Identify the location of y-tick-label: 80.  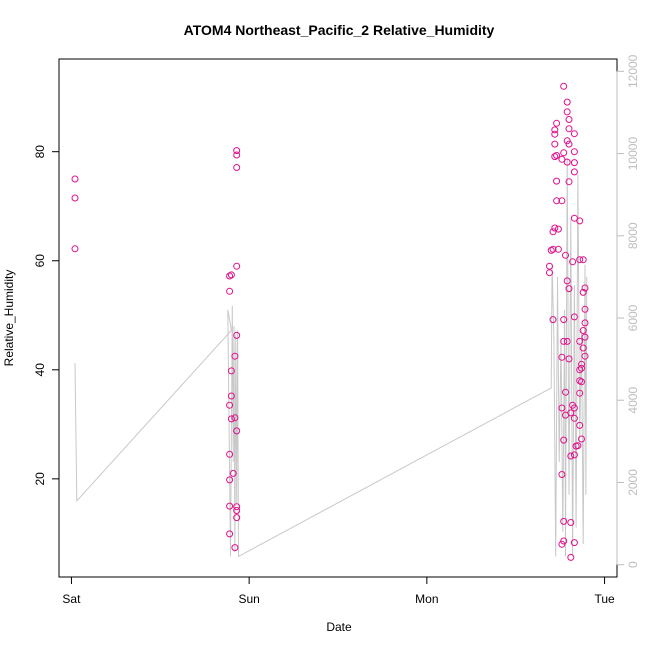
(40, 152).